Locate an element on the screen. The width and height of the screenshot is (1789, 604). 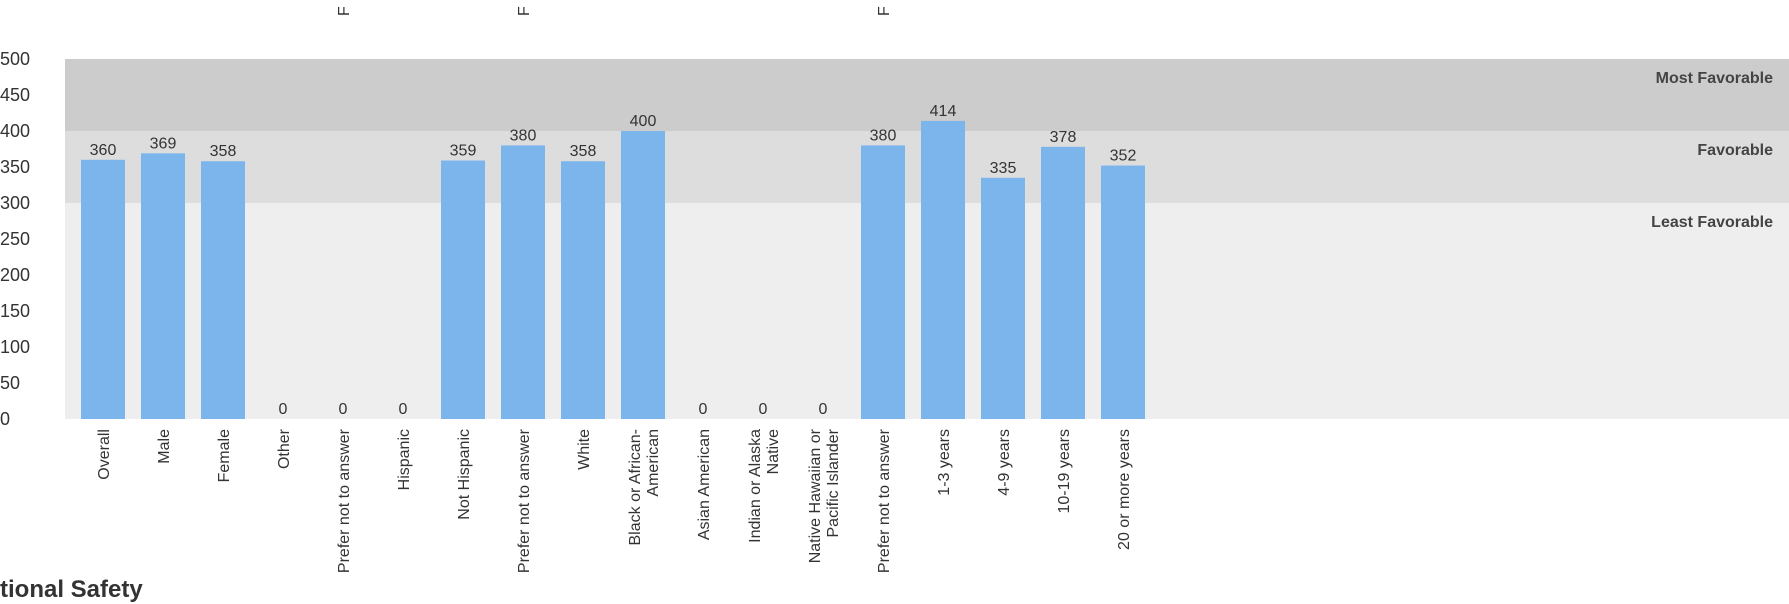
value-label: 378 is located at coordinates (1063, 137).